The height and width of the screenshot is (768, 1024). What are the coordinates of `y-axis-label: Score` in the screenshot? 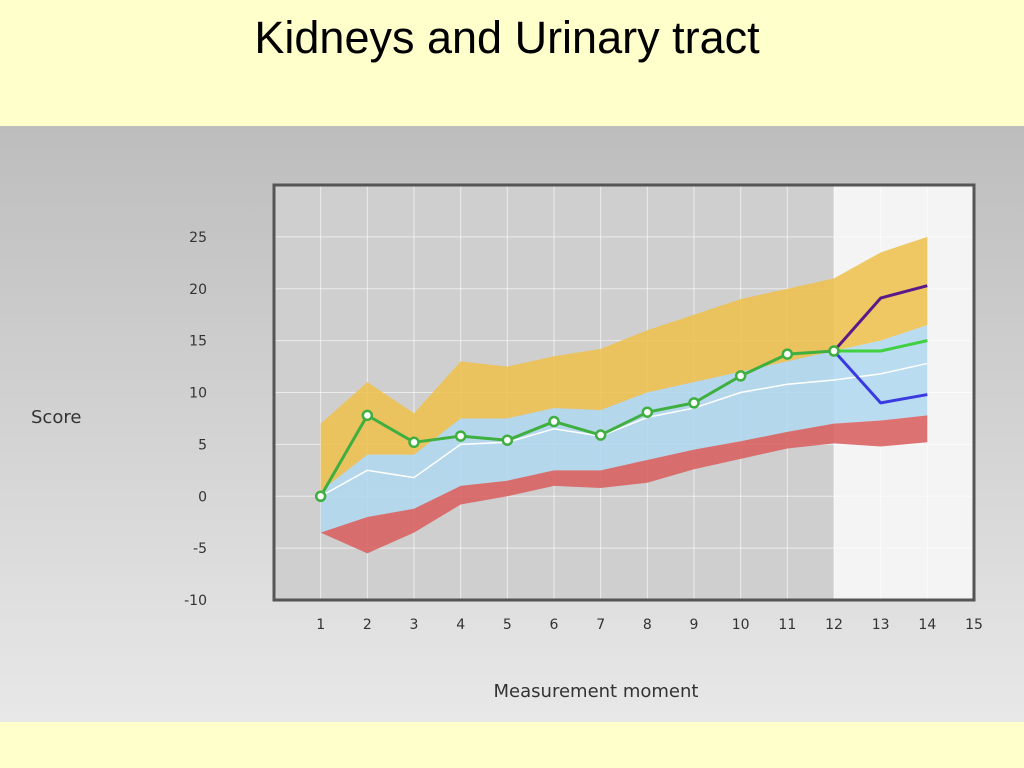 It's located at (56, 417).